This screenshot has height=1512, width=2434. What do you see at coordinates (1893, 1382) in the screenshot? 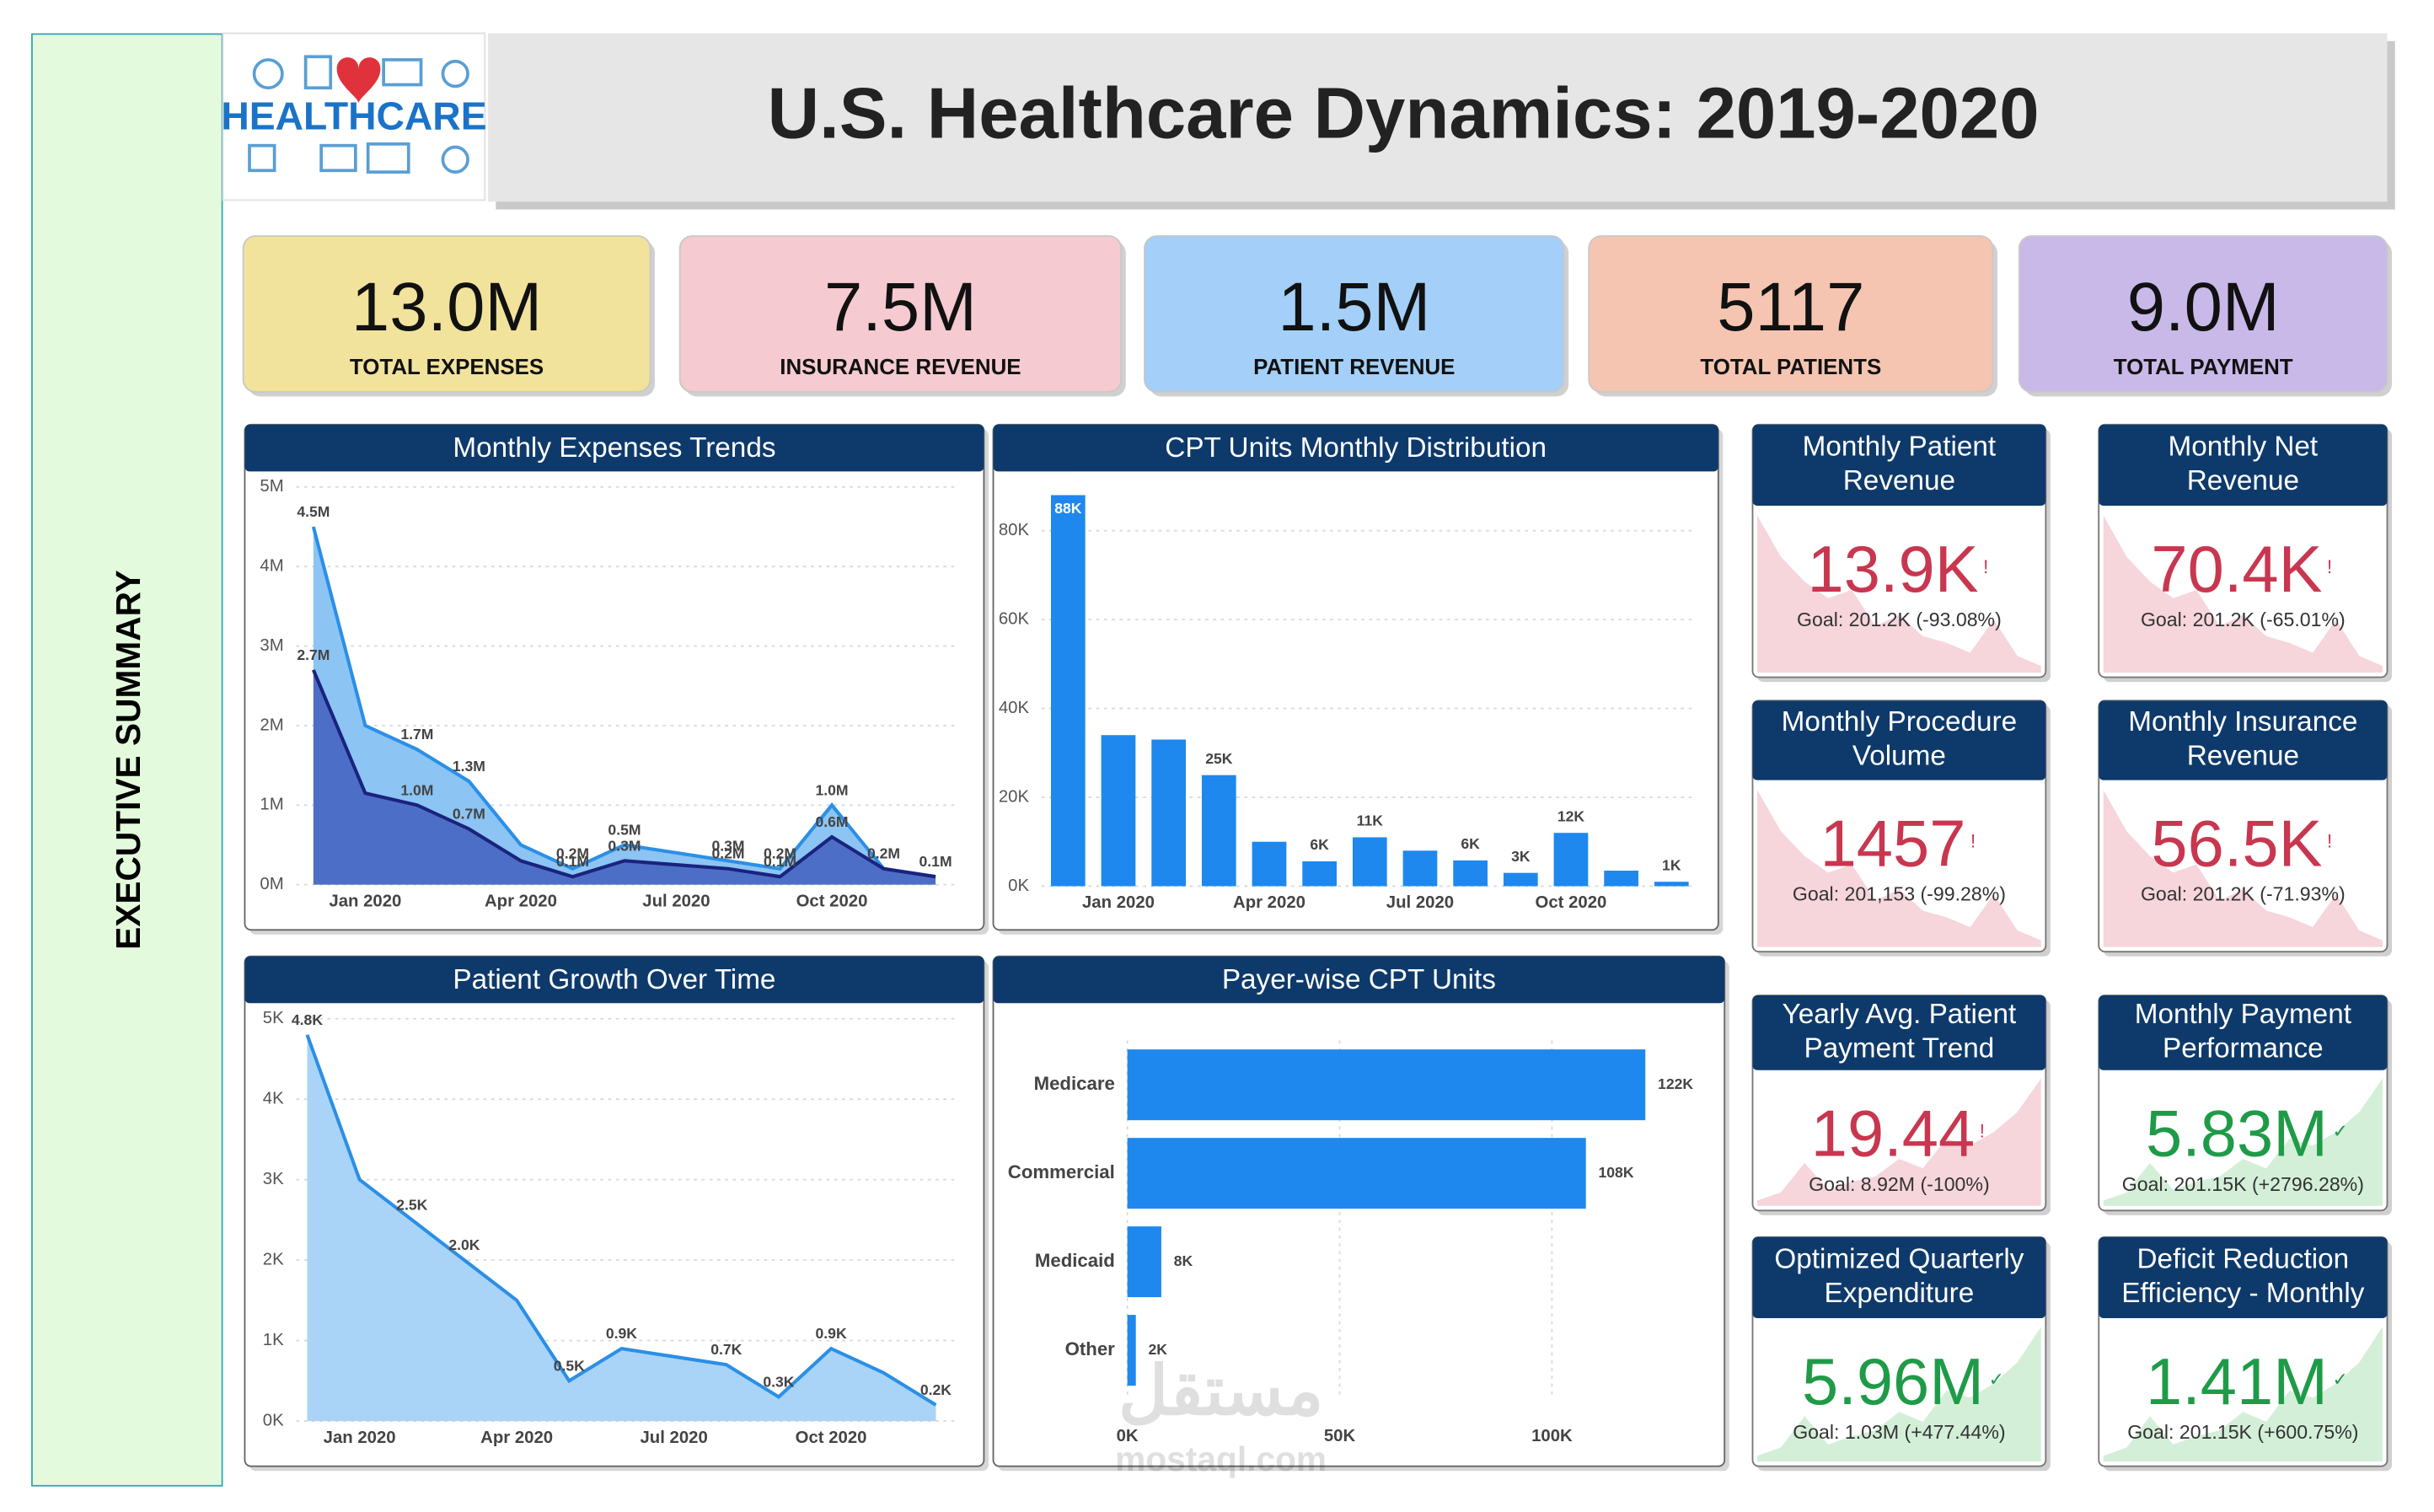
I see `card-value: 5.96M` at bounding box center [1893, 1382].